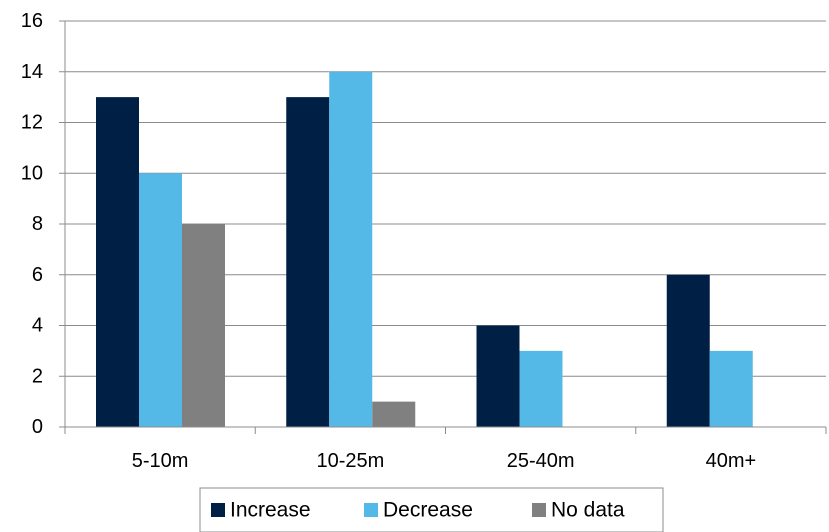 This screenshot has height=532, width=829. What do you see at coordinates (428, 510) in the screenshot?
I see `legend-label: Decrease` at bounding box center [428, 510].